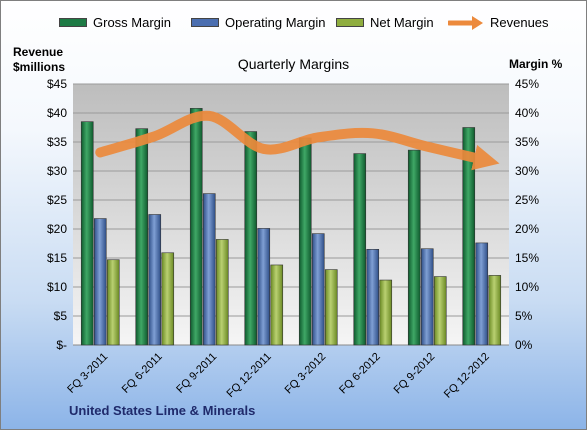 The image size is (587, 430). I want to click on category-label: FQ 9-2011, so click(196, 373).